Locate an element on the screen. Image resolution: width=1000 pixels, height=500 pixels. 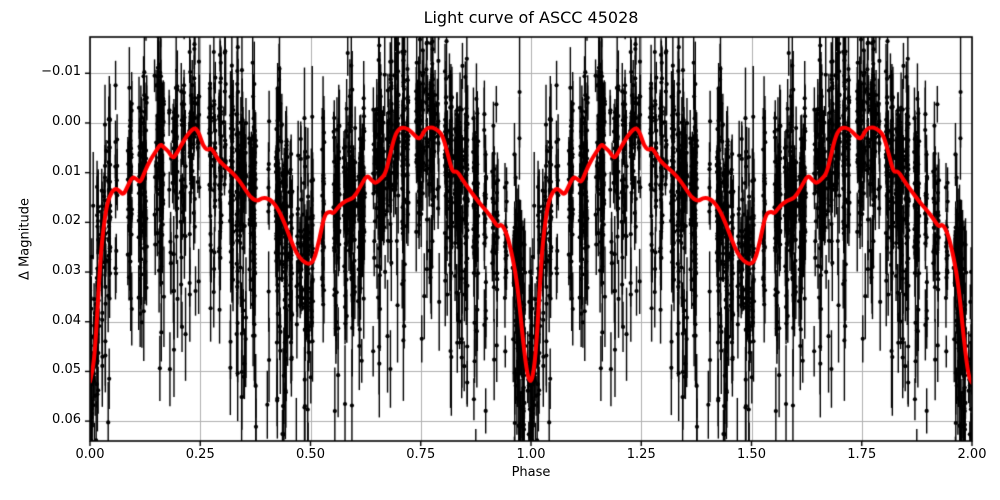
y-tick-label: 0.03 is located at coordinates (66, 271).